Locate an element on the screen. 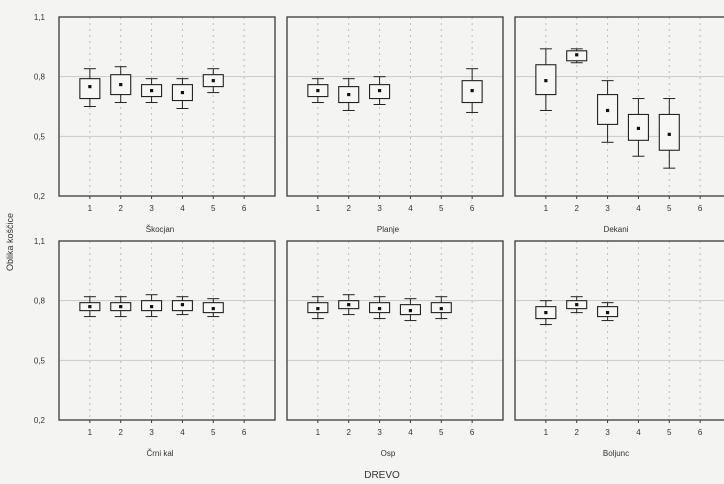 This screenshot has height=484, width=724. panel-3: 1 2 3 4 5 6 Dekani is located at coordinates (619, 125).